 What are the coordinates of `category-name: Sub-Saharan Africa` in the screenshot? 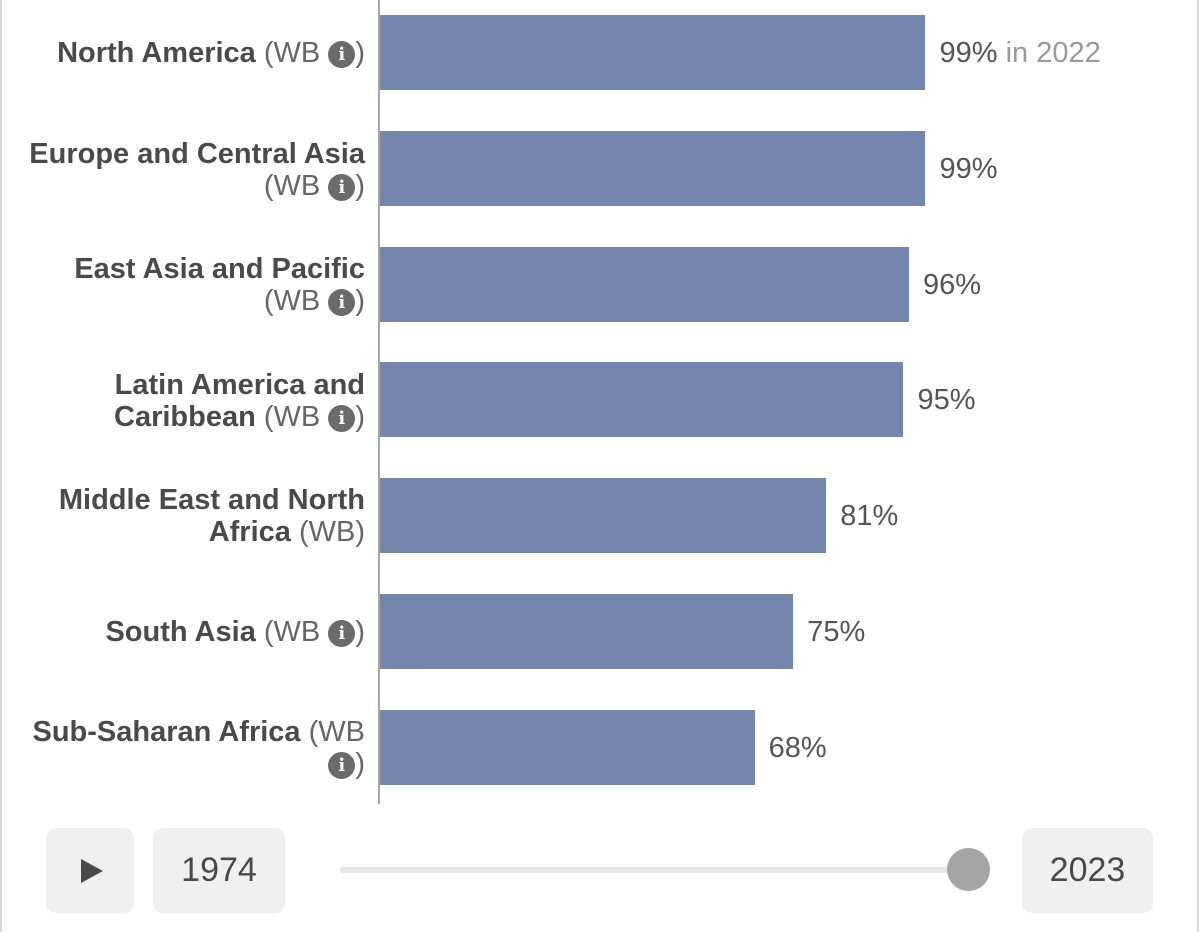 It's located at (166, 732).